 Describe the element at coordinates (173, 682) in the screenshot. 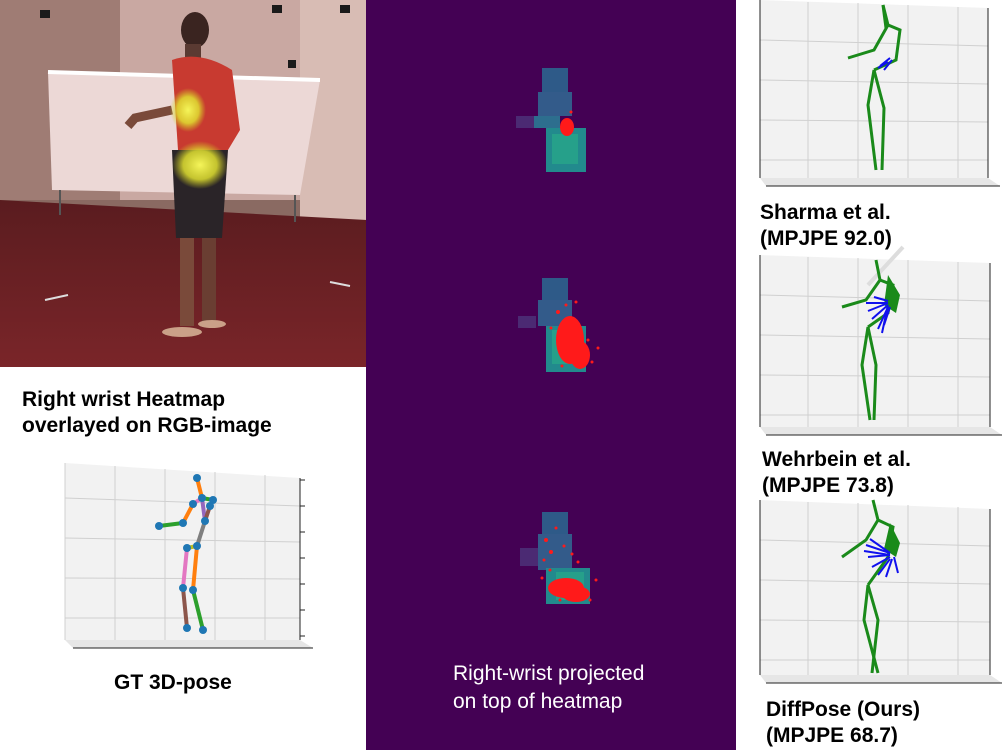

I see `gt-caption: GT 3D-pose` at that location.